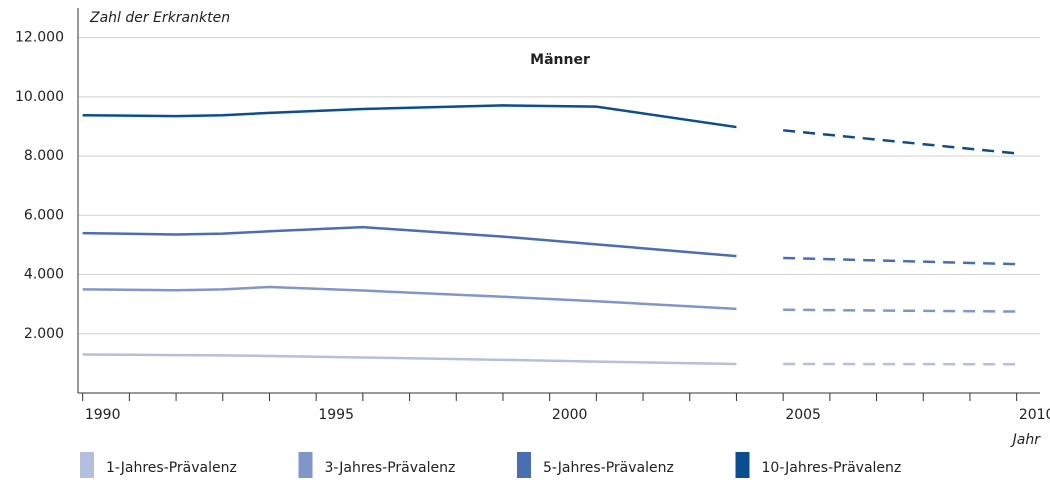 This screenshot has height=486, width=1050. I want to click on y-tick-label: 6.000, so click(44, 215).